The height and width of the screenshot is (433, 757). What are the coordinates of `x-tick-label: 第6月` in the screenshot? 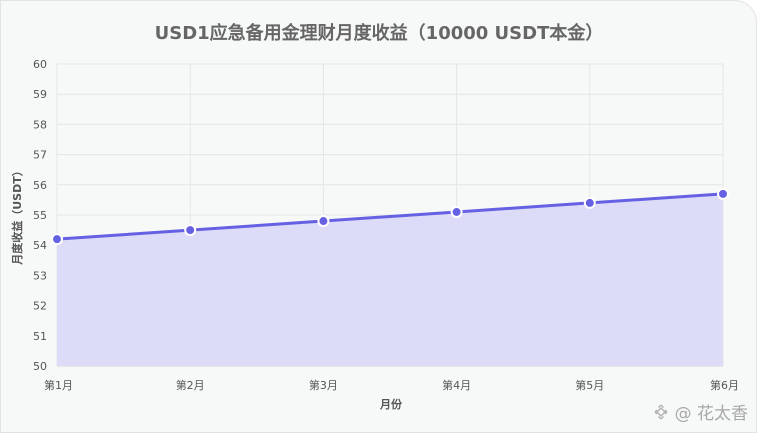 It's located at (724, 385).